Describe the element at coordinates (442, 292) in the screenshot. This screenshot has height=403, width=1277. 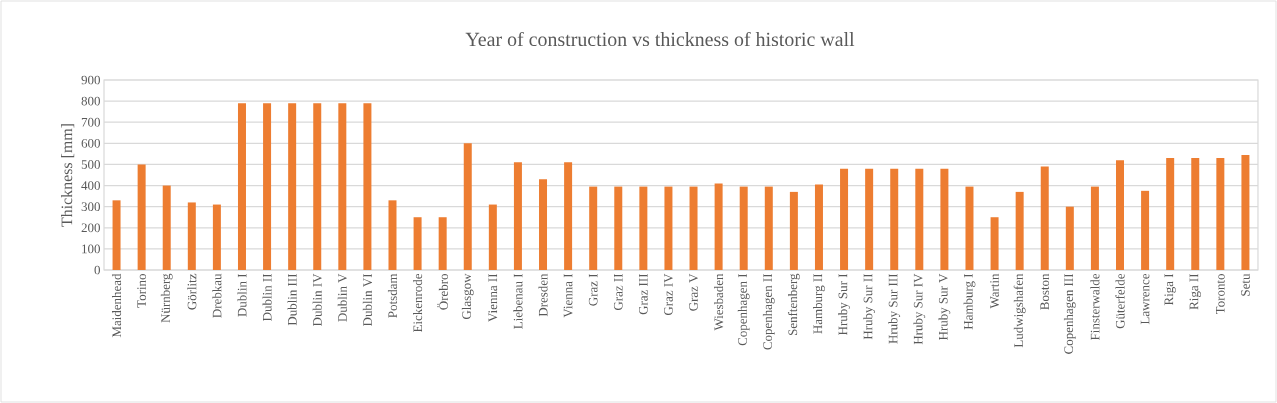
I see `x-tick-label: Örebro` at that location.